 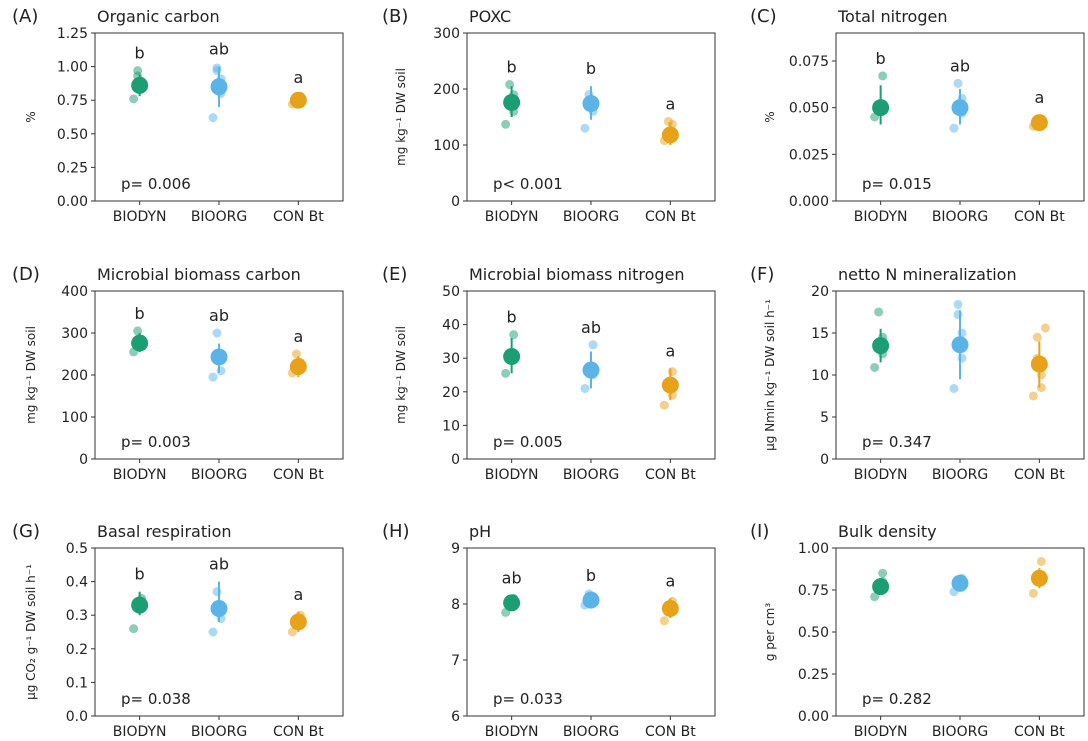 What do you see at coordinates (451, 292) in the screenshot?
I see `y-tick-label: 50` at bounding box center [451, 292].